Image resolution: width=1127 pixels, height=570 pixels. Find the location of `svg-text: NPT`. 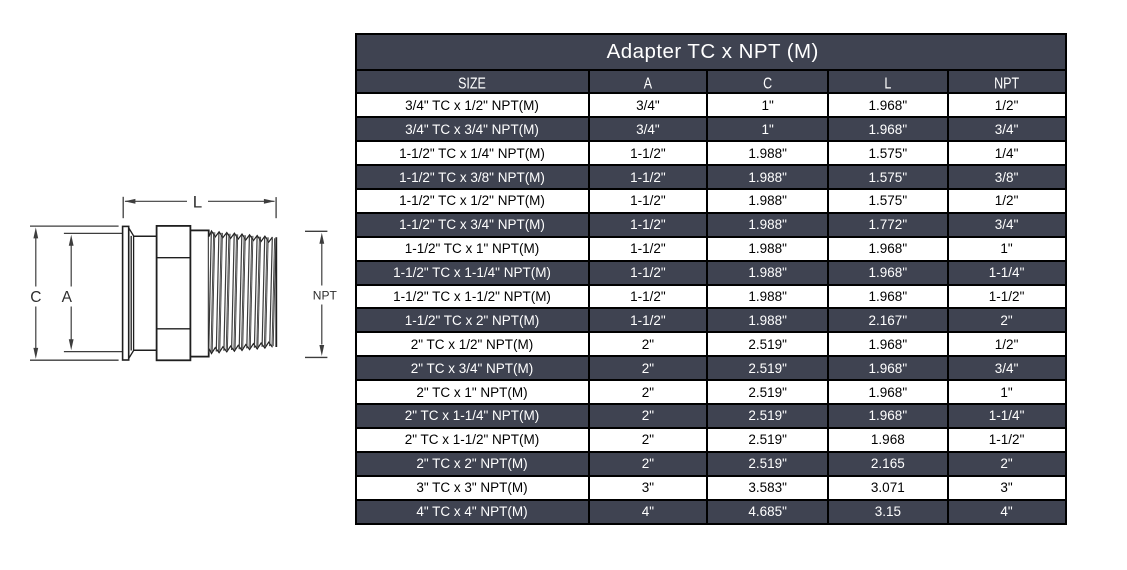

svg-text: NPT is located at coordinates (325, 295).